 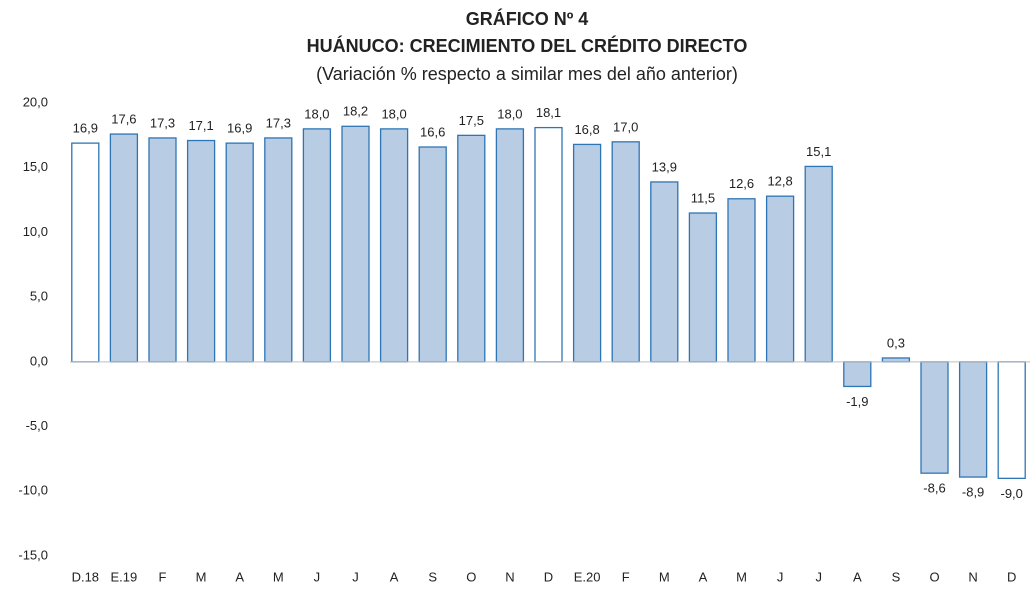 I want to click on y-tick-label: -5,0, so click(x=37, y=425).